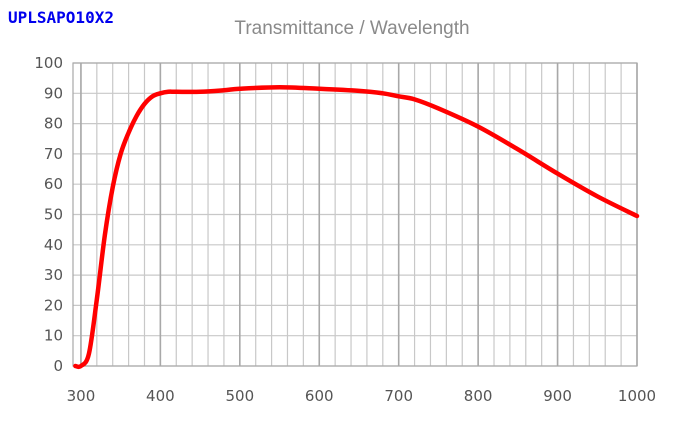 The image size is (680, 429). Describe the element at coordinates (53, 305) in the screenshot. I see `y-tick-label: 20` at that location.